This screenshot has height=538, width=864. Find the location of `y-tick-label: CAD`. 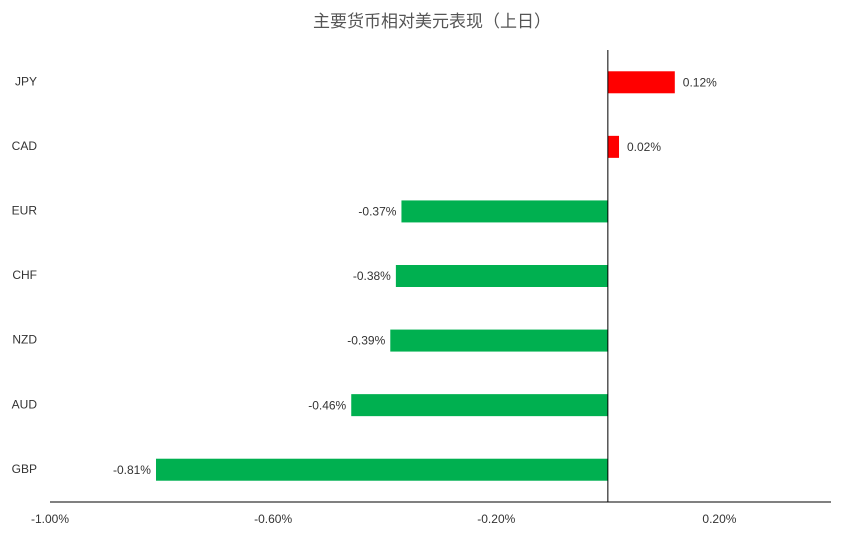

y-tick-label: CAD is located at coordinates (25, 146).